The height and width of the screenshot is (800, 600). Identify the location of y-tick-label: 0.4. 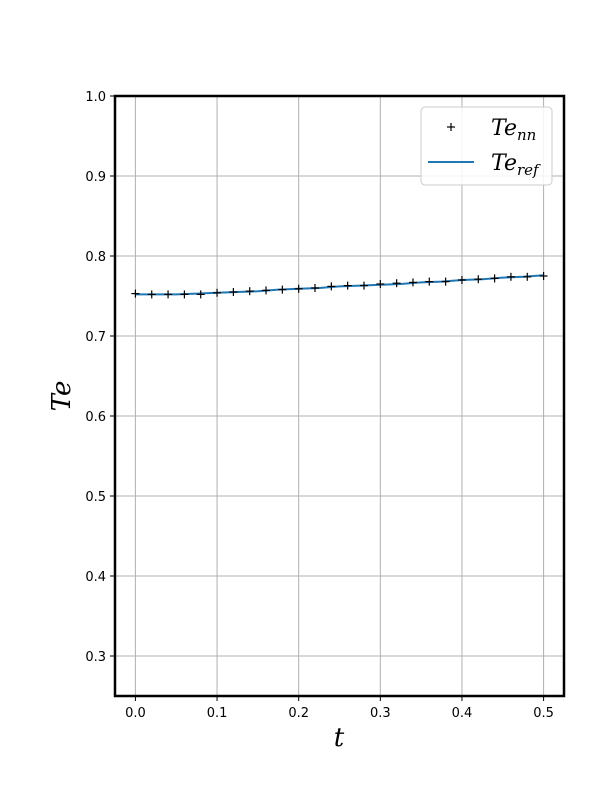
(95, 577).